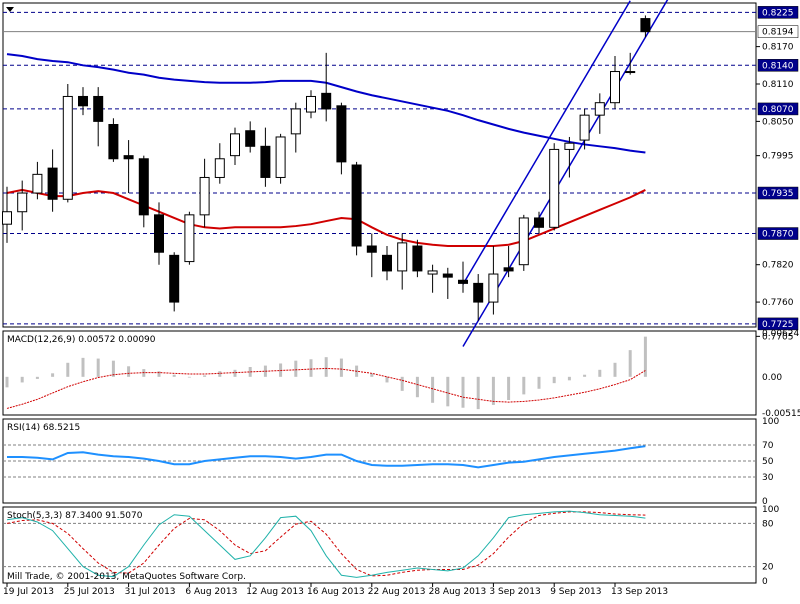 The image size is (800, 604). Describe the element at coordinates (326, 457) in the screenshot. I see `rsi-line` at that location.